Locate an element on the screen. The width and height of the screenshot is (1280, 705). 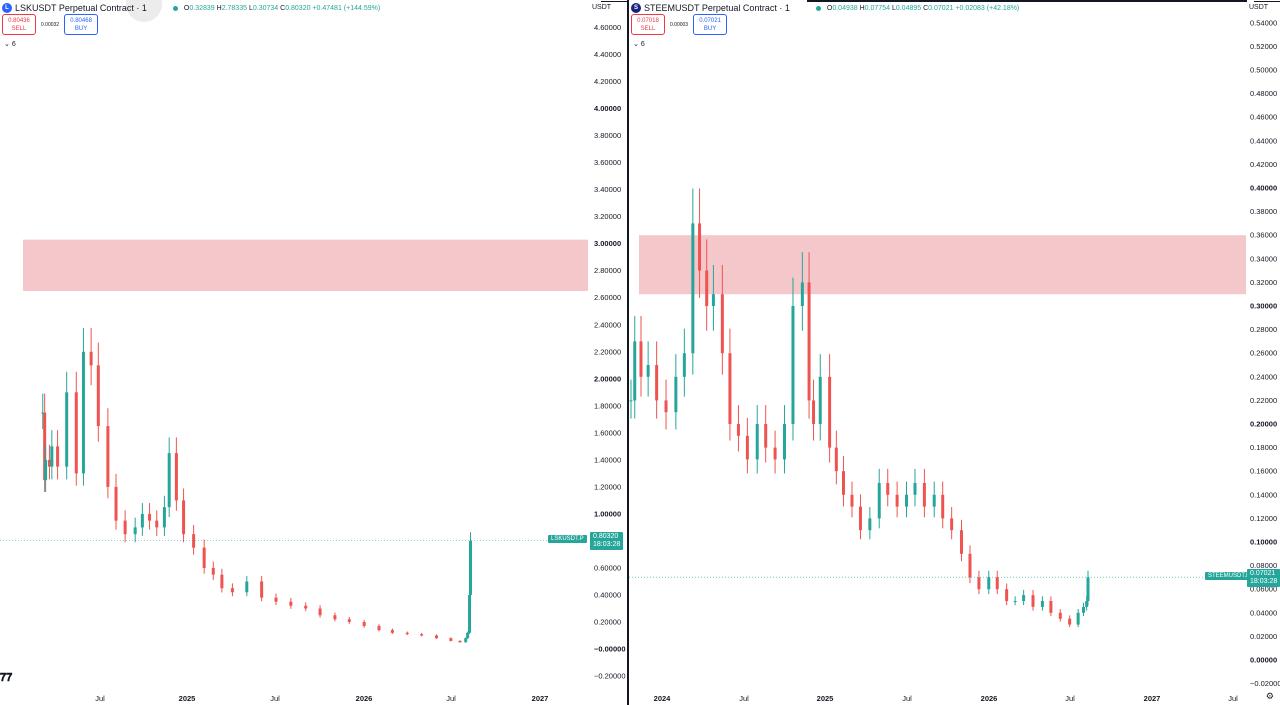
y-tick-label: 0.00000 is located at coordinates (1263, 660).